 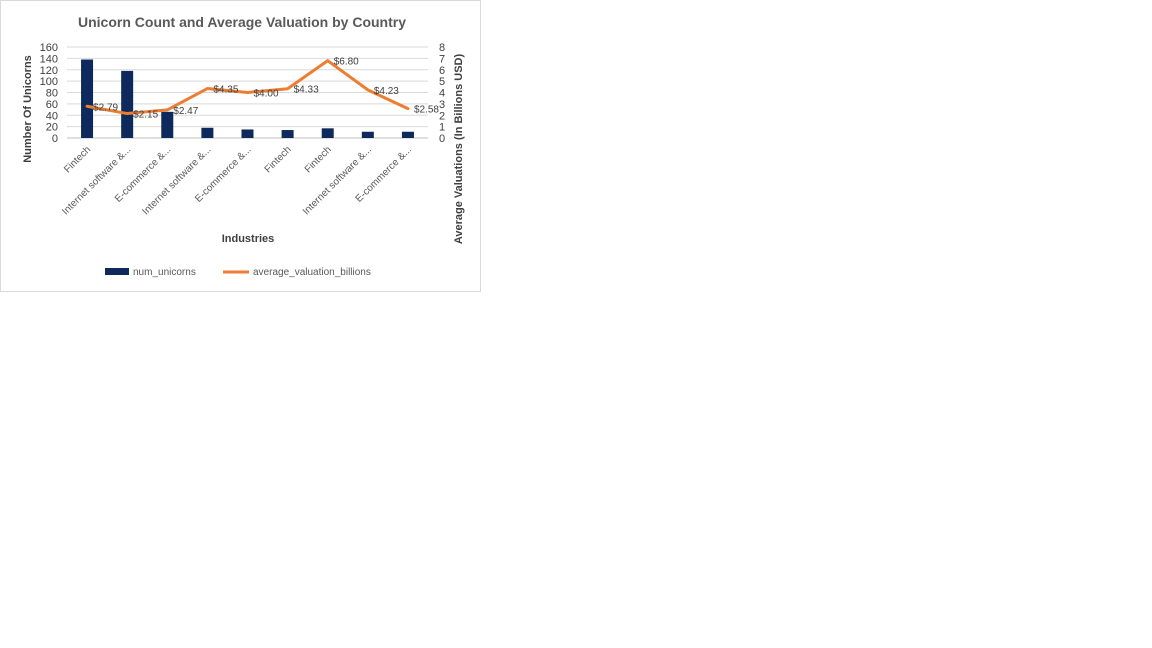 I want to click on y2-tick-label: 2, so click(x=442, y=116).